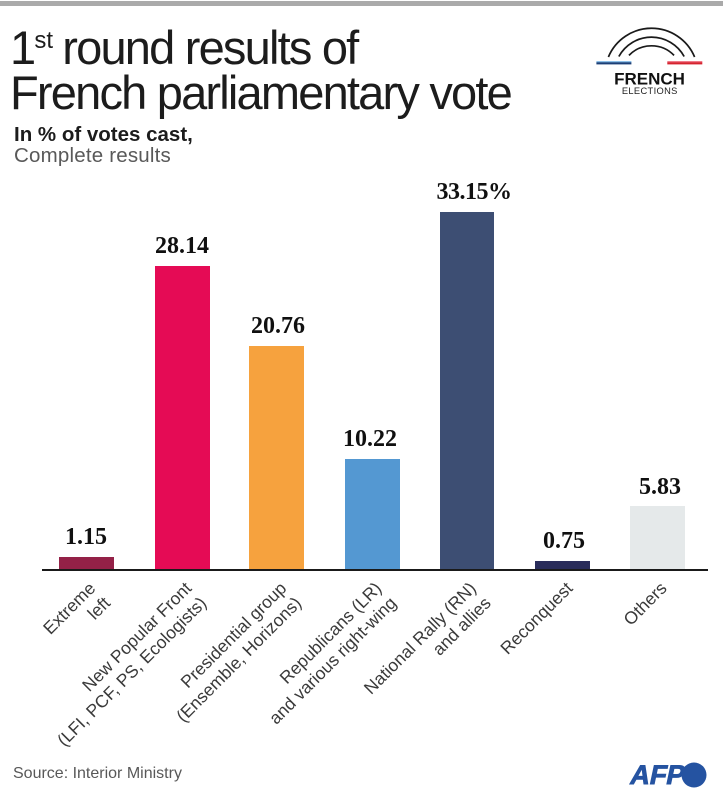 Image resolution: width=723 pixels, height=800 pixels. Describe the element at coordinates (649, 79) in the screenshot. I see `svg-text: FRENCH` at that location.